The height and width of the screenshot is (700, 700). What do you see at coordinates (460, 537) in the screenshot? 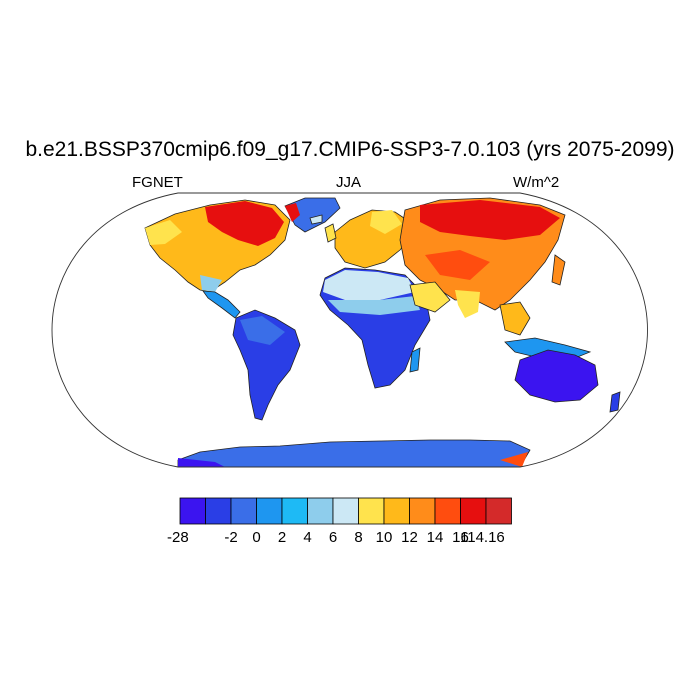
I see `colorbar-tick-label: 16` at bounding box center [460, 537].